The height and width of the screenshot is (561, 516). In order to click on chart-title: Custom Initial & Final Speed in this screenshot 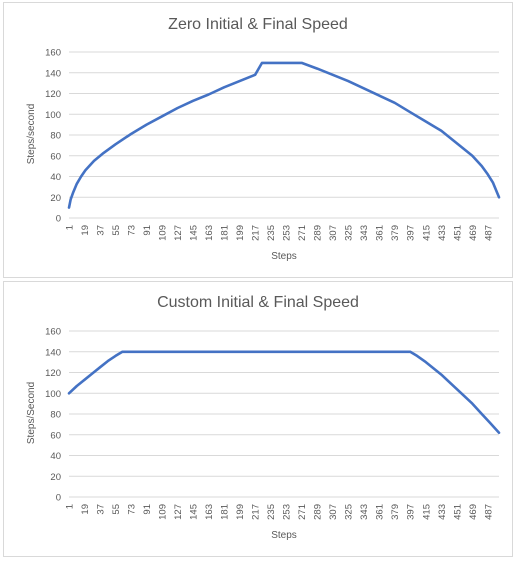, I will do `click(258, 302)`.